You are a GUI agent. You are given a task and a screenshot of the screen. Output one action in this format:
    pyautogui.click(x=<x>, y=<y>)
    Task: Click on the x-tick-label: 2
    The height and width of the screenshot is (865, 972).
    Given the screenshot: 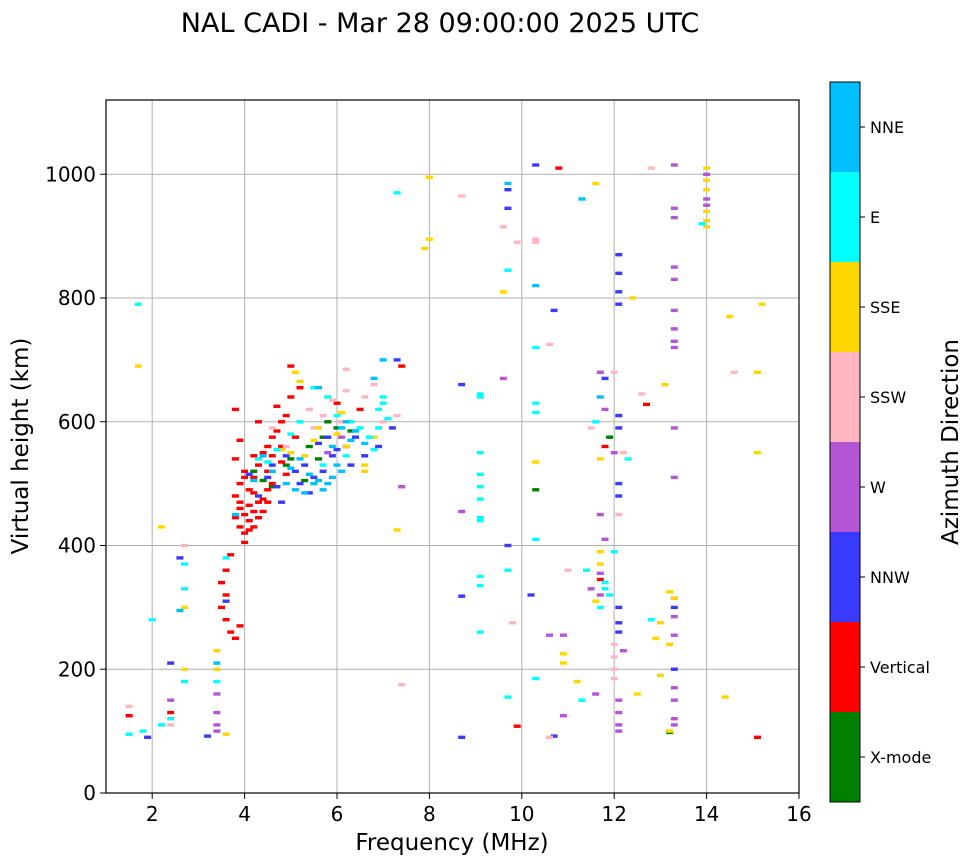 What is the action you would take?
    pyautogui.click(x=152, y=814)
    